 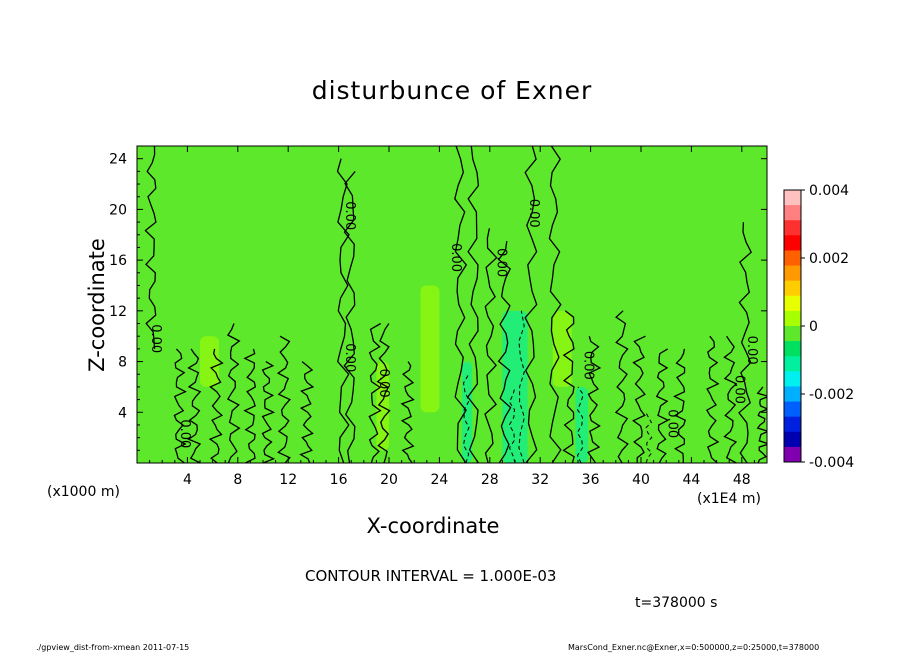 What do you see at coordinates (831, 463) in the screenshot?
I see `colorbar-label: -0.004` at bounding box center [831, 463].